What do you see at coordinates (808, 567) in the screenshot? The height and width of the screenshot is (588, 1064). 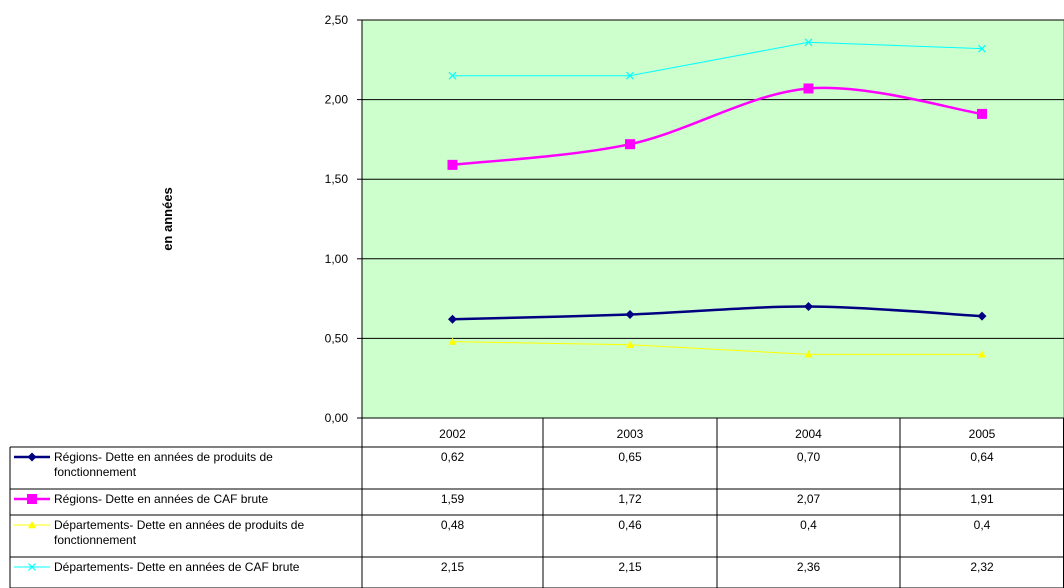 I see `table-cell-value: 2,36` at bounding box center [808, 567].